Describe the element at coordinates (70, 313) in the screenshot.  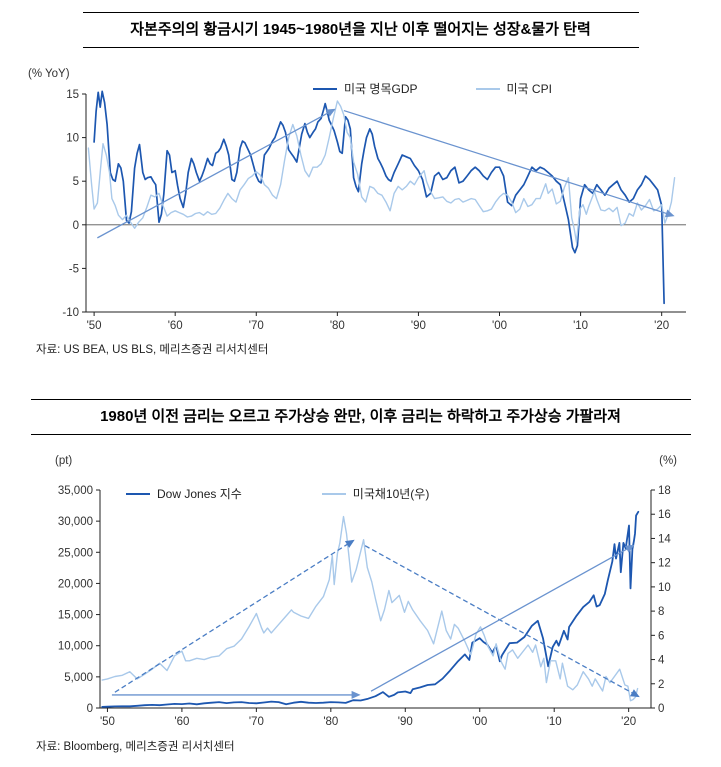
I see `svg-text: -10` at that location.